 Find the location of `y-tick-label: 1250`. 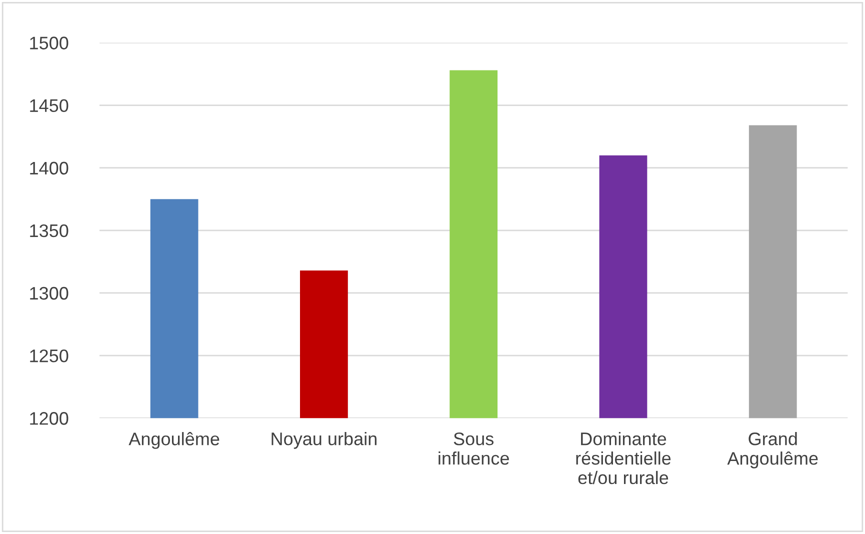

y-tick-label: 1250 is located at coordinates (49, 355).